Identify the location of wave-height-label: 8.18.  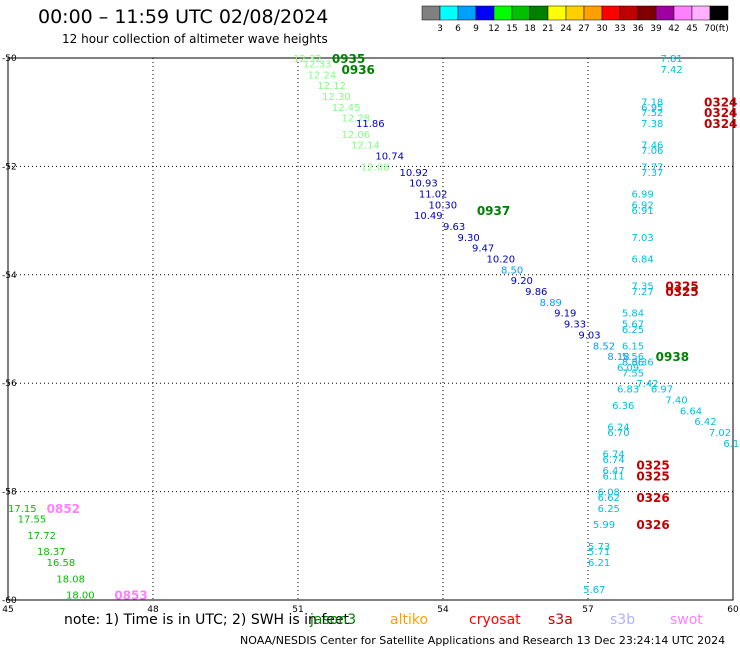
(618, 357).